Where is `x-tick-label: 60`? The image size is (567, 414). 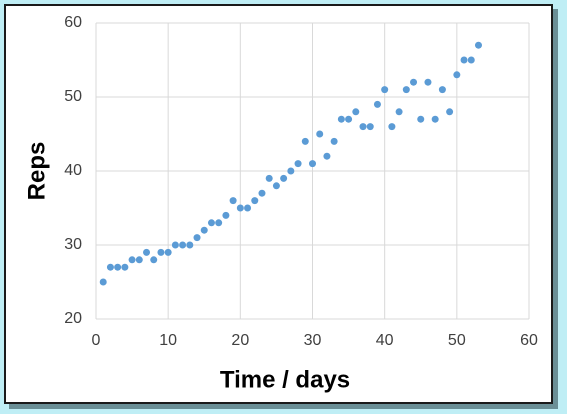 x-tick-label: 60 is located at coordinates (529, 340).